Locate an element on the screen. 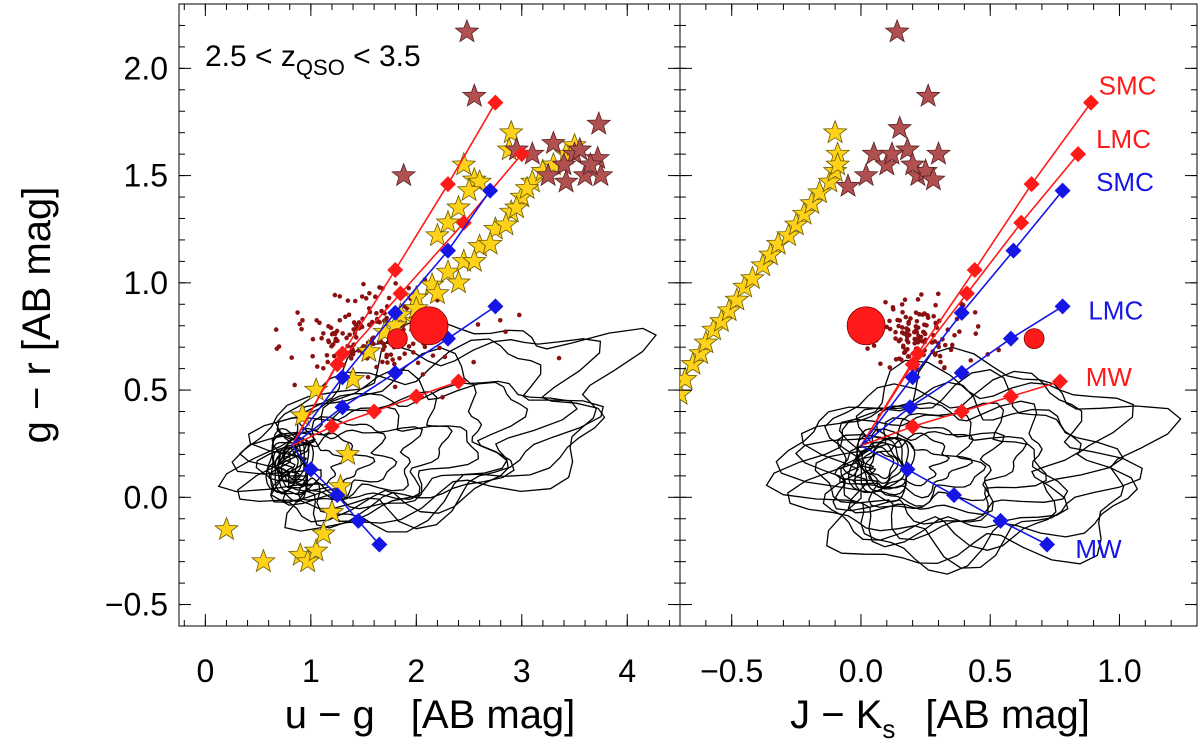  ytick-label: 2.0 is located at coordinates (146, 68).